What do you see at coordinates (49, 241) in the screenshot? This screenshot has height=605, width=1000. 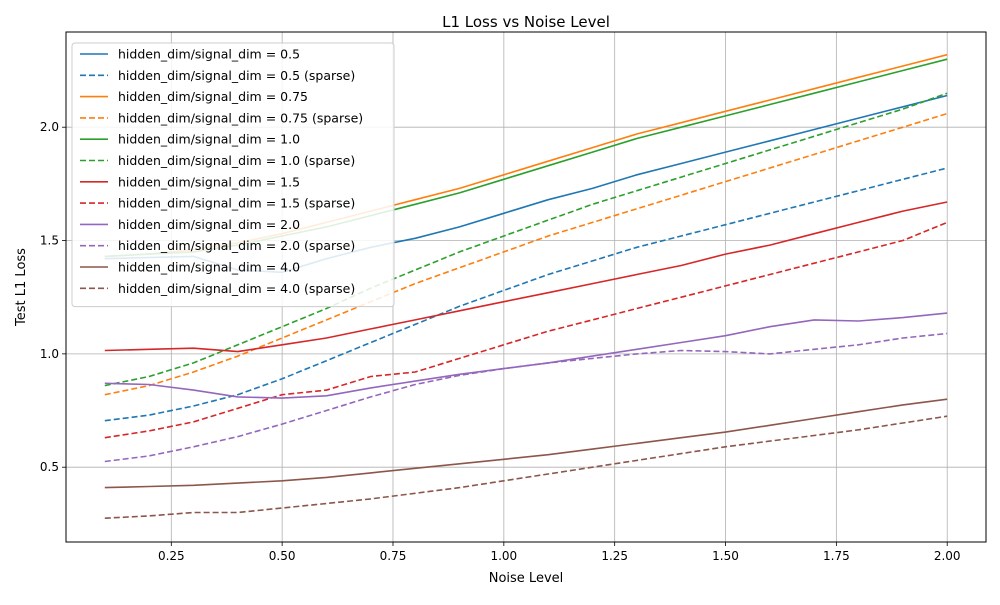 I see `y-tick-label: 1.5` at bounding box center [49, 241].